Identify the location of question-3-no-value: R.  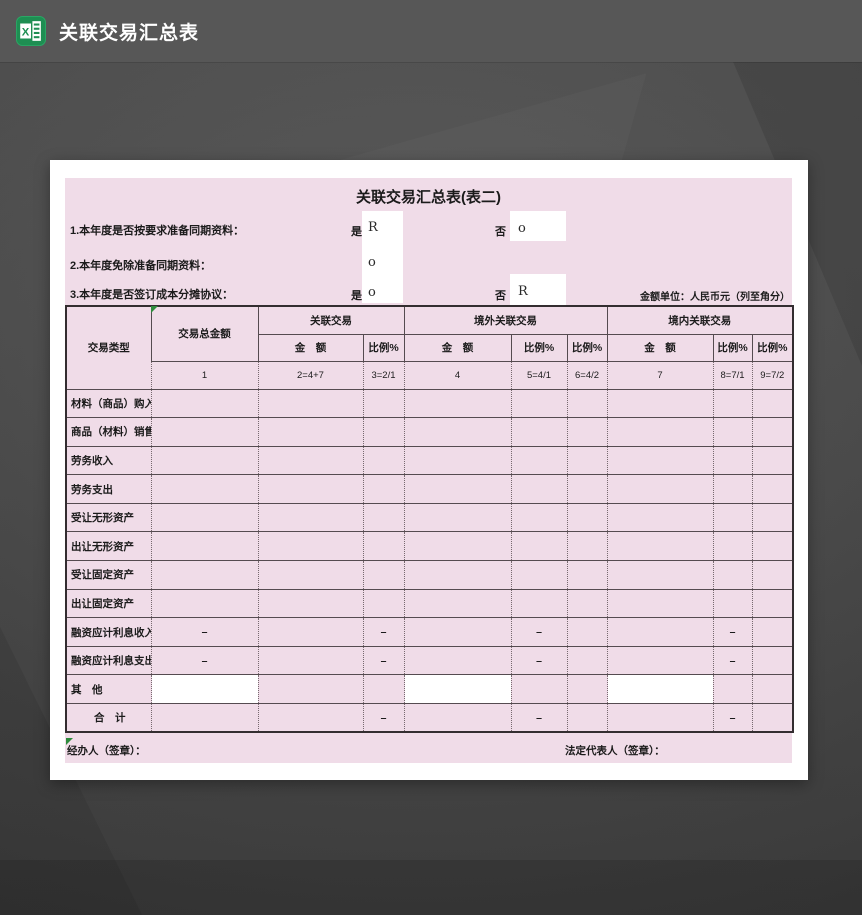
(523, 291).